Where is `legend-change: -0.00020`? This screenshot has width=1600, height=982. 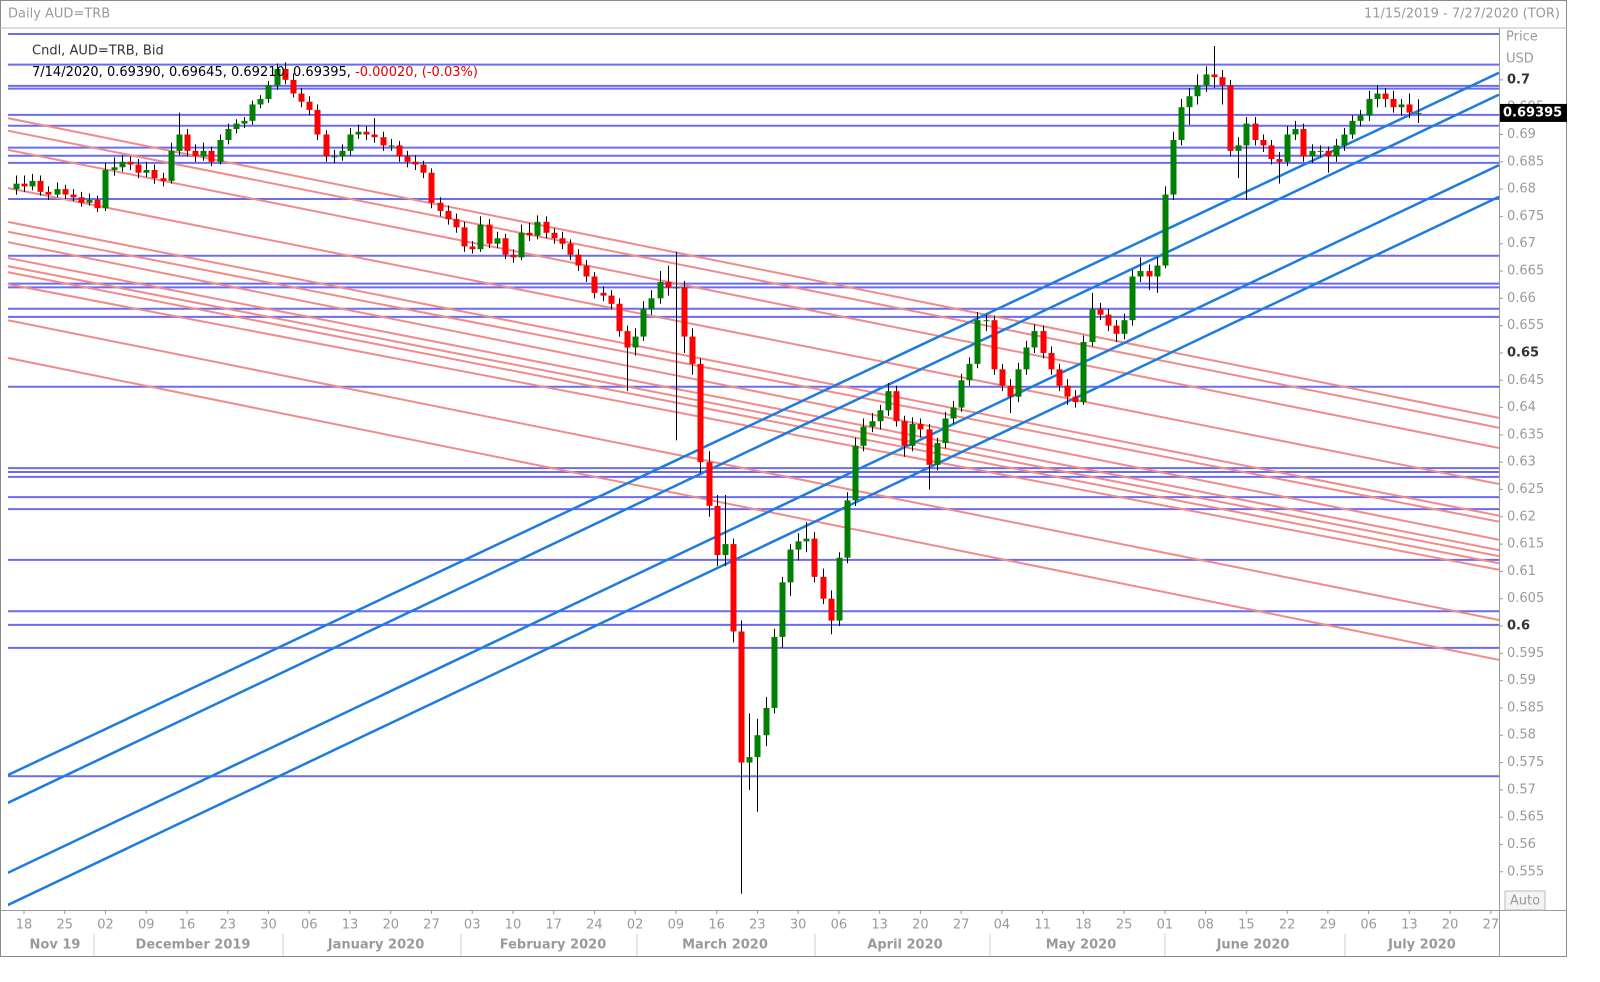
legend-change: -0.00020 is located at coordinates (384, 72).